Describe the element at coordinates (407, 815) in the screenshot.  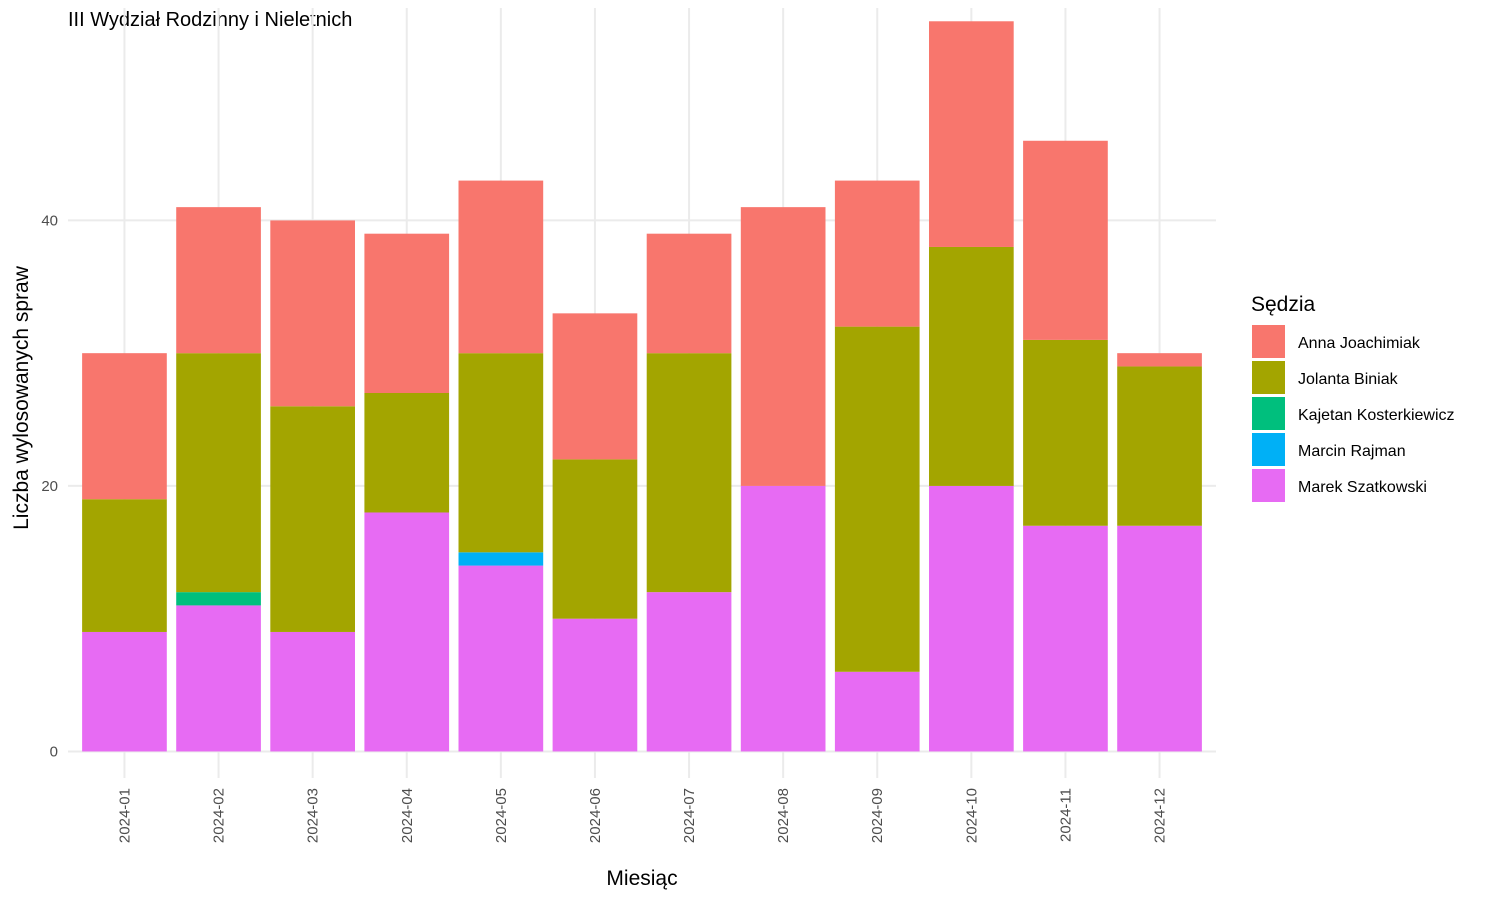
I see `x-tick-label: 2024-04` at that location.